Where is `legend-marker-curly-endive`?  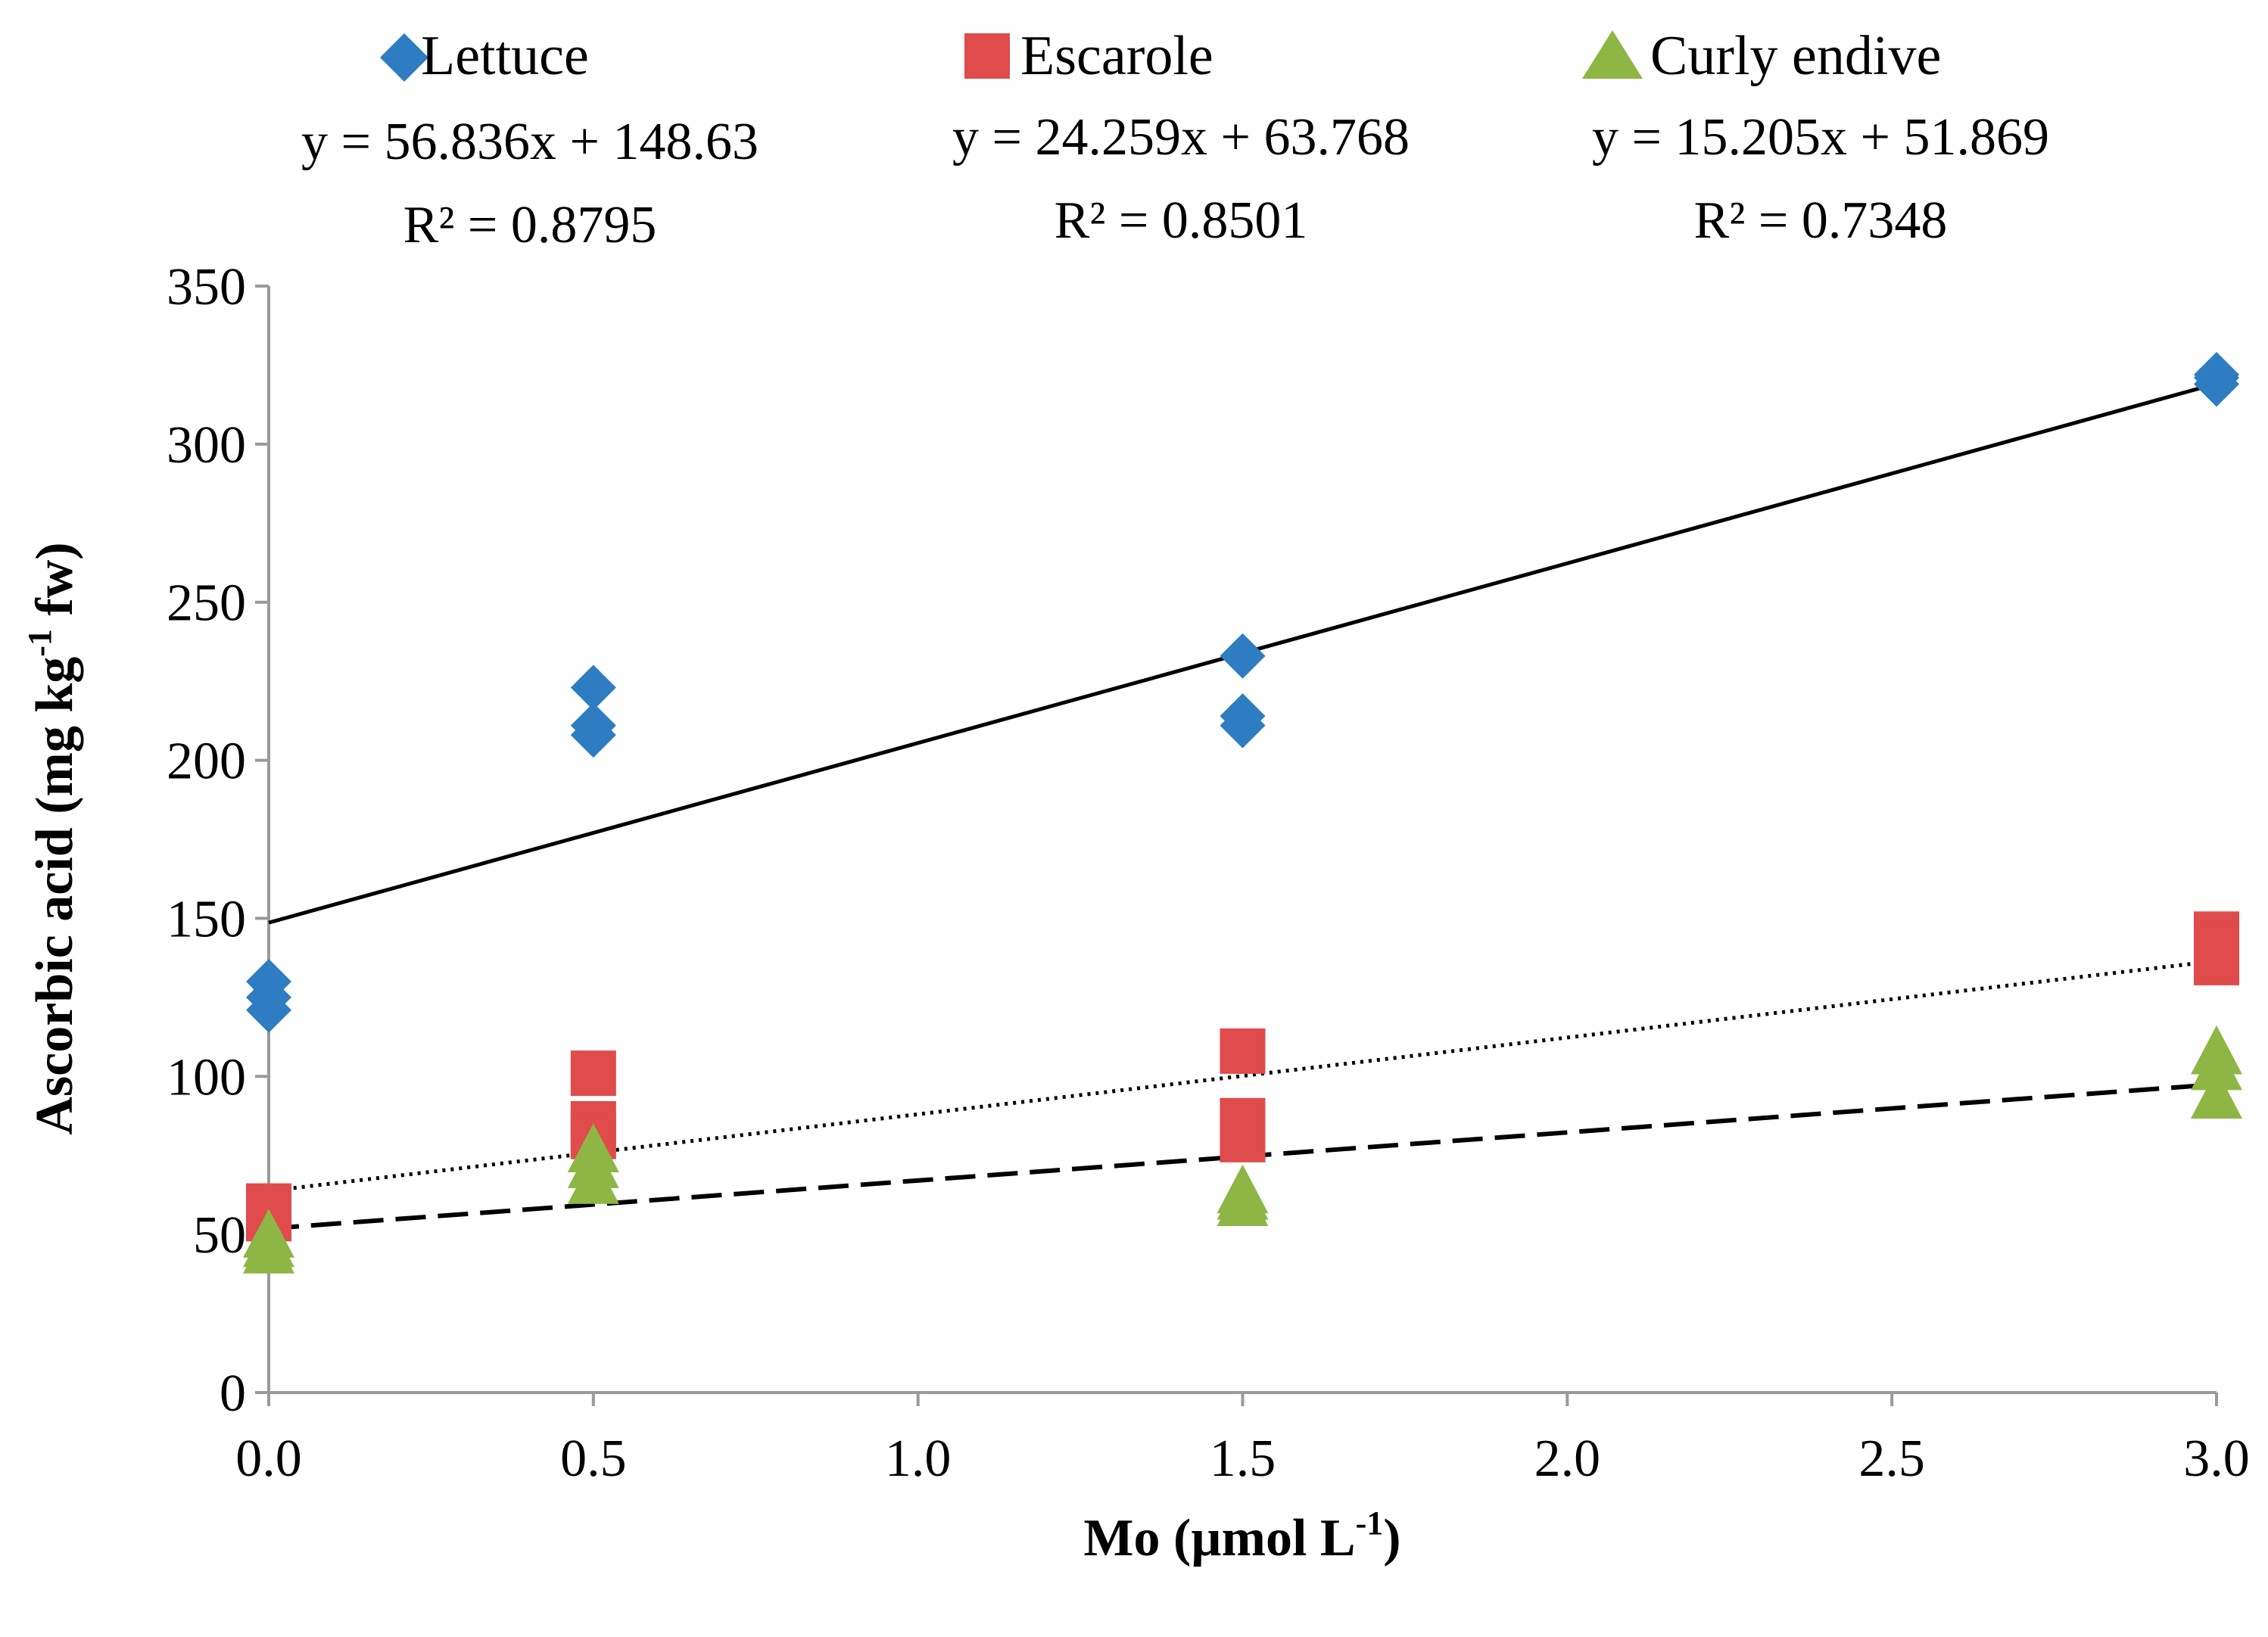
legend-marker-curly-endive is located at coordinates (1612, 54).